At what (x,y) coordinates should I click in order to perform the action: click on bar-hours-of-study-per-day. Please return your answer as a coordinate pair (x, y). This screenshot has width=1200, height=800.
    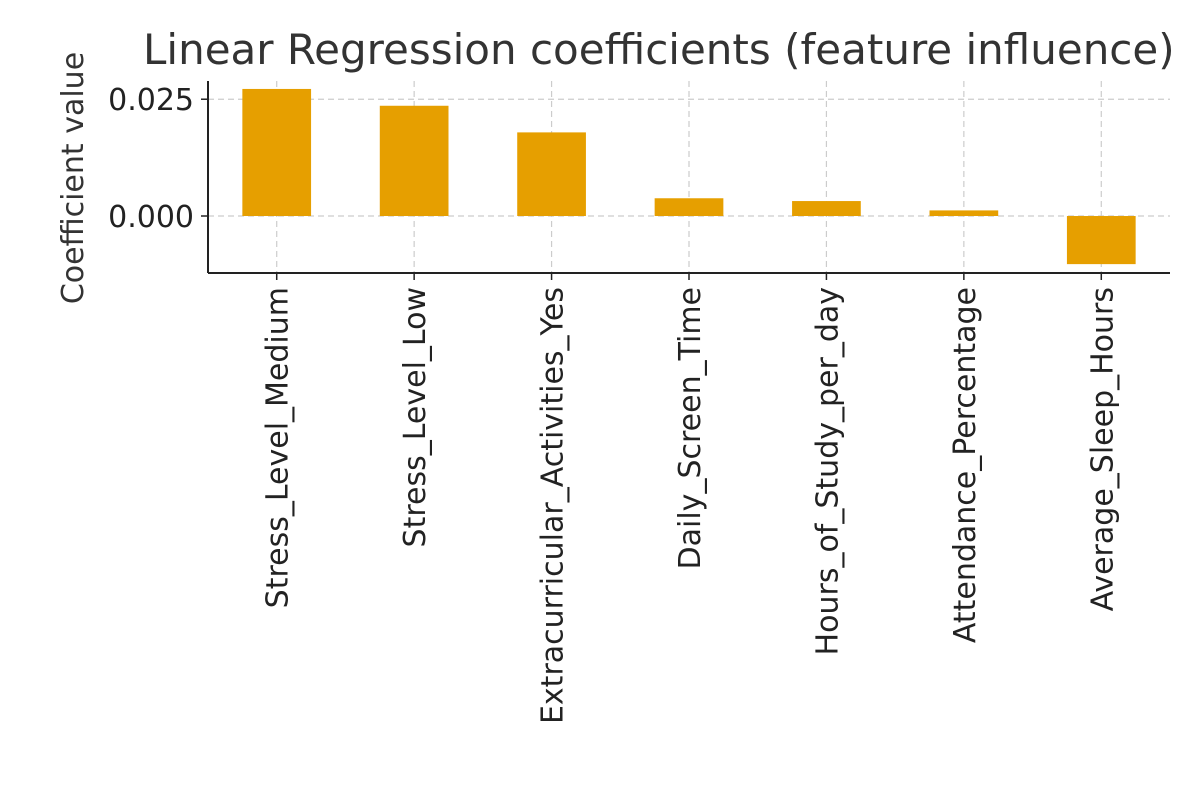
    Looking at the image, I should click on (826, 209).